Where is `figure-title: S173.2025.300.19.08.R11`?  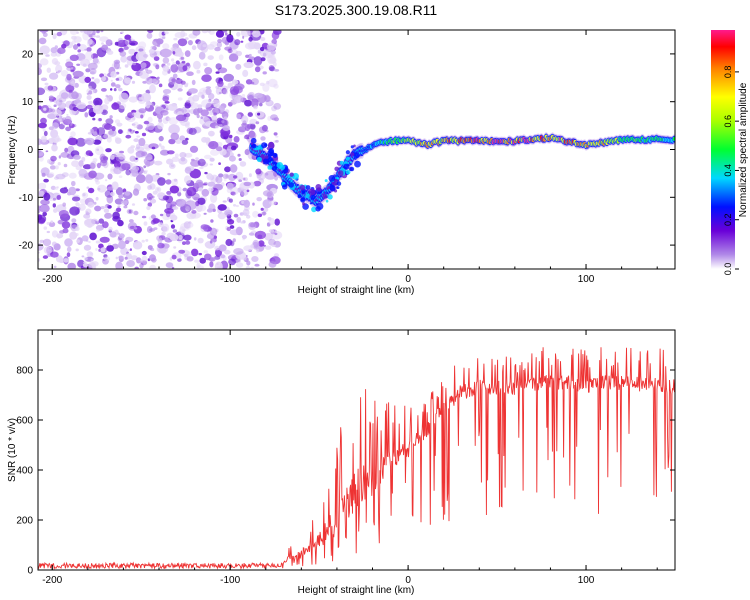 figure-title: S173.2025.300.19.08.R11 is located at coordinates (356, 10).